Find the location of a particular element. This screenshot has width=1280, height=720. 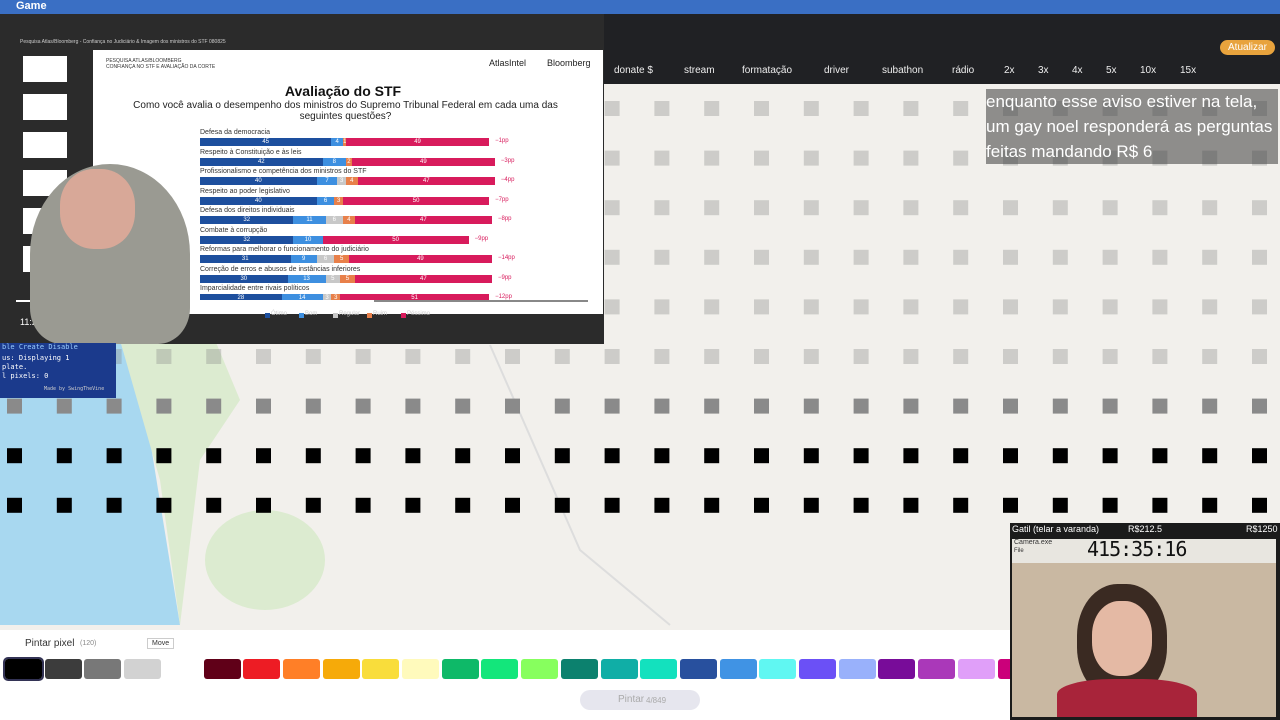

camera-app: Camera.exe is located at coordinates (1033, 542).